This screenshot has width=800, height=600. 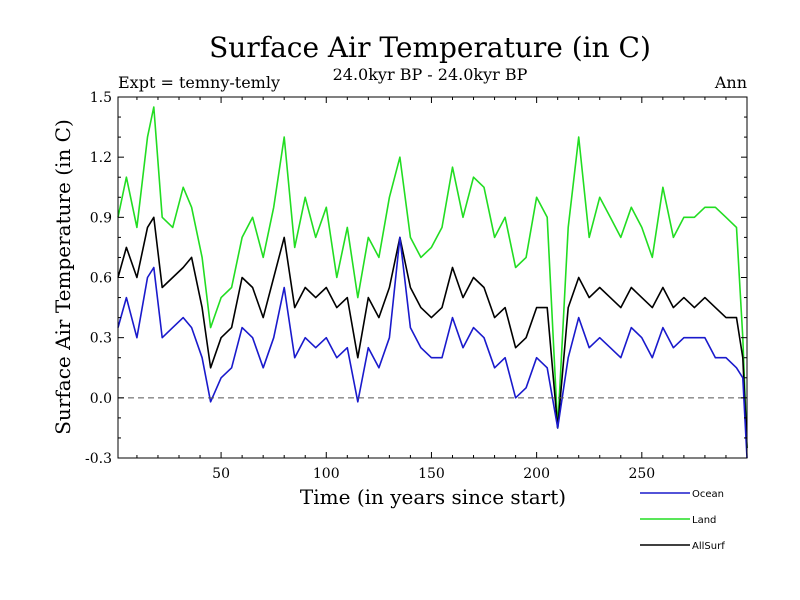 I want to click on y-tick-label: -0.3, so click(x=98, y=459).